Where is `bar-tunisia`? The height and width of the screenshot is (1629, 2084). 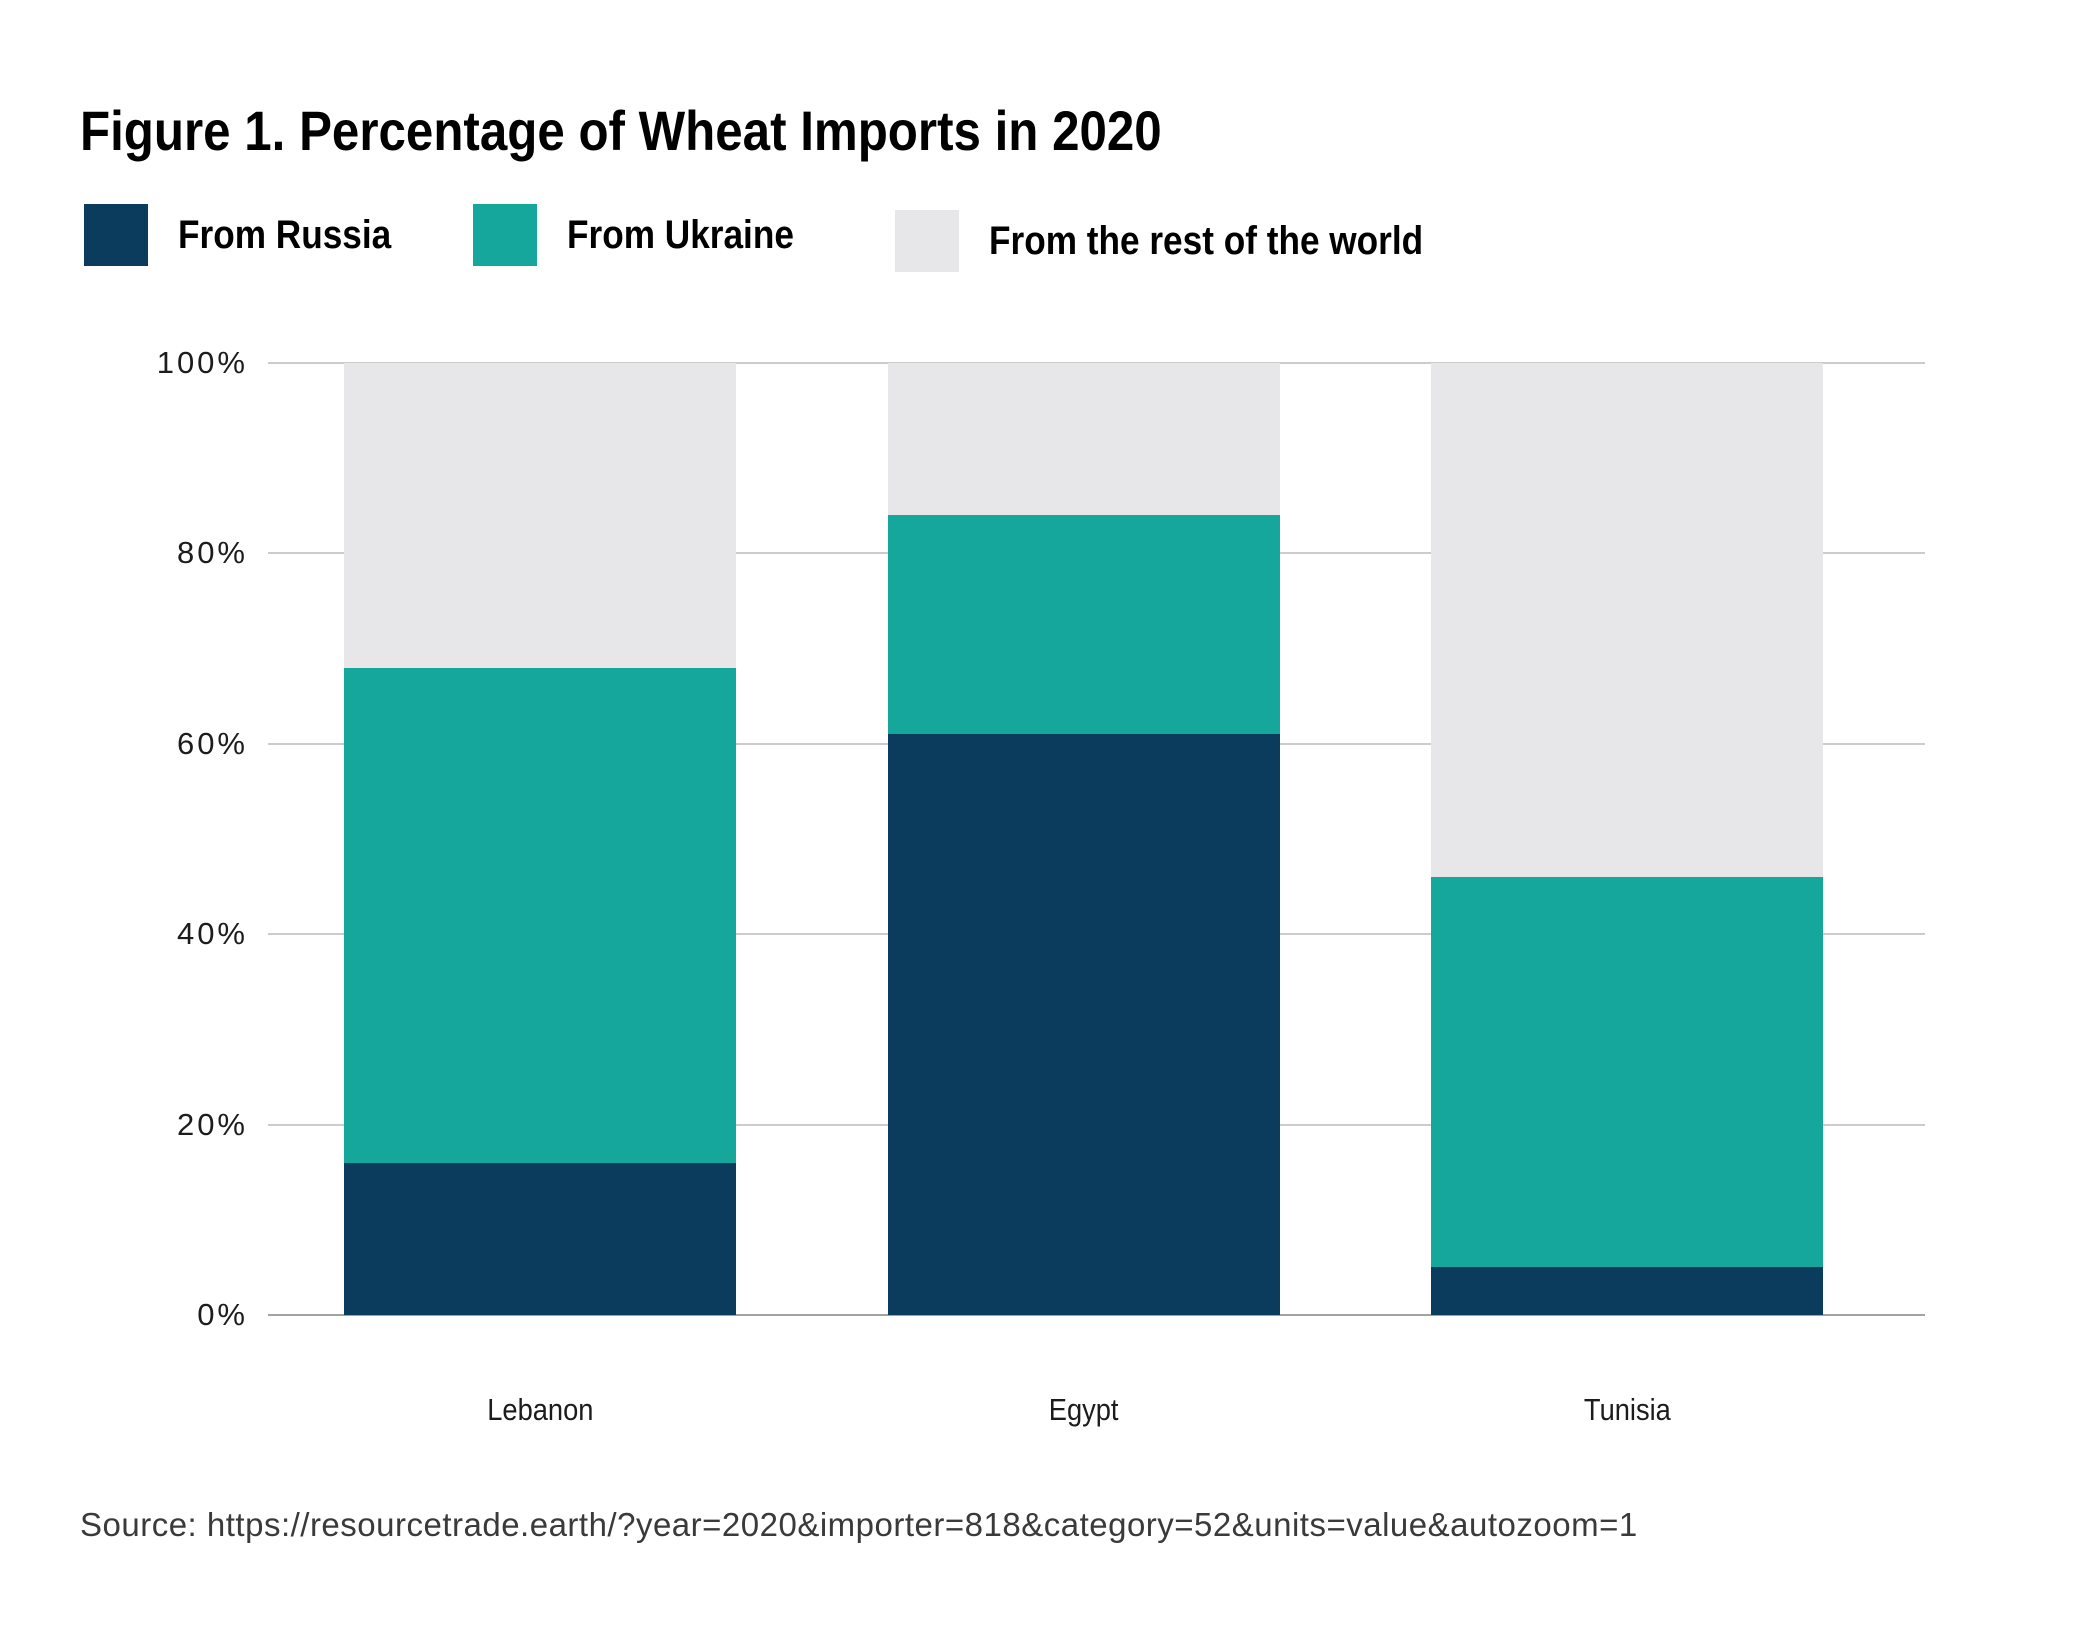
bar-tunisia is located at coordinates (1627, 839).